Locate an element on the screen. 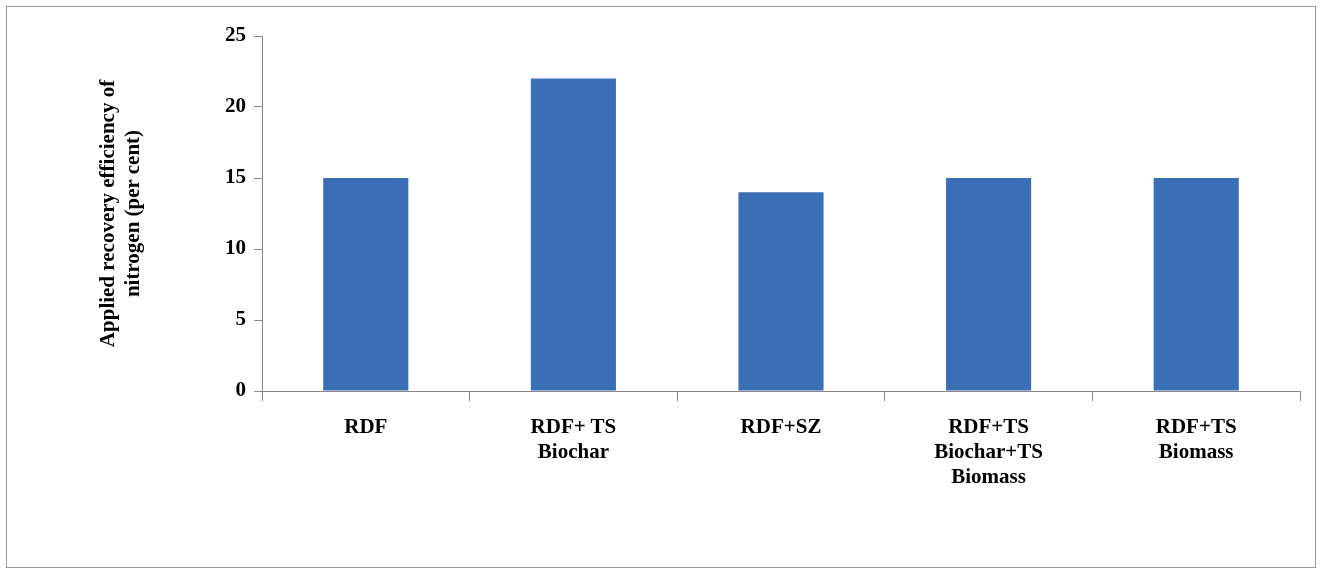  x-tick-label: RDF is located at coordinates (366, 426).